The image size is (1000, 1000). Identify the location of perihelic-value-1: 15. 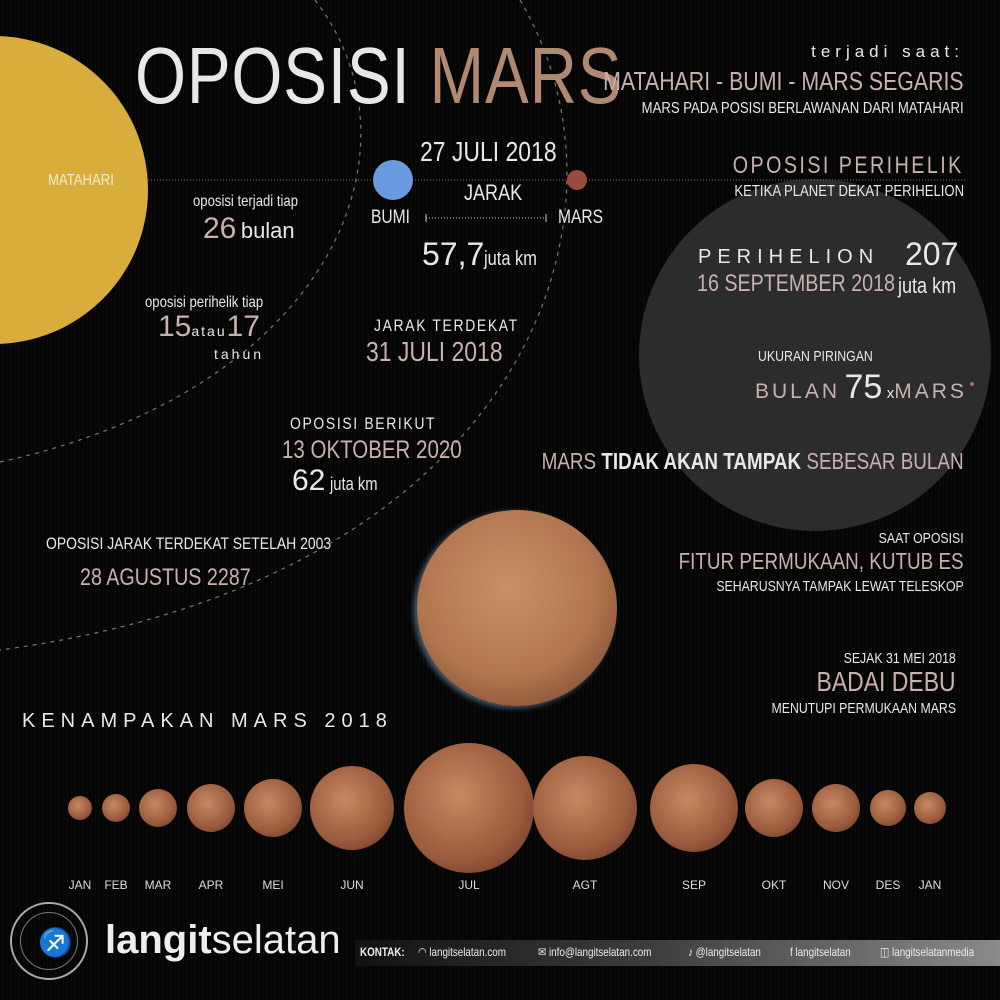
(175, 326).